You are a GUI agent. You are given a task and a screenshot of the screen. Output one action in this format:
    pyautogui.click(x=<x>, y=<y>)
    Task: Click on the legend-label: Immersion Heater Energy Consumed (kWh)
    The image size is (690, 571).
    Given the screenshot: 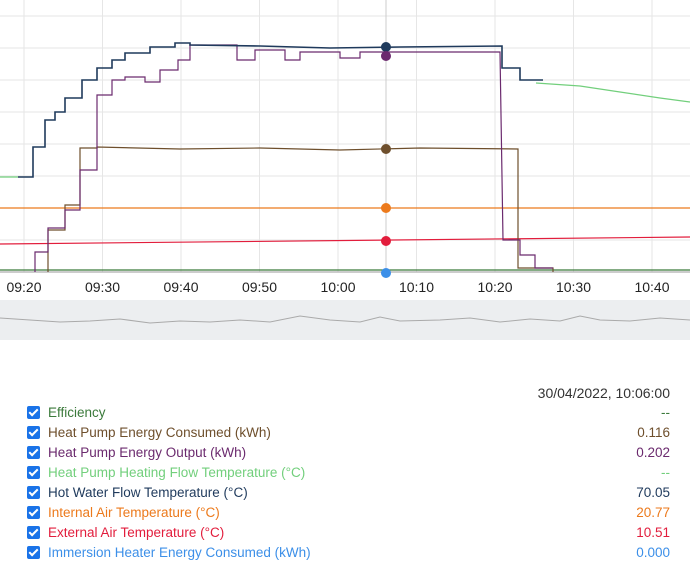 What is the action you would take?
    pyautogui.click(x=179, y=552)
    